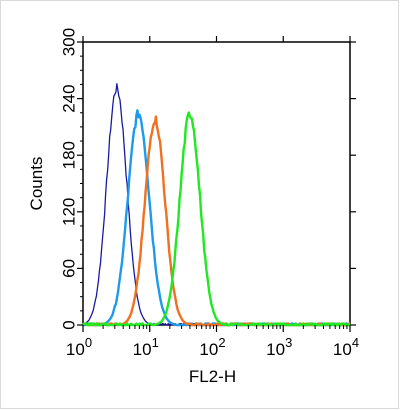 This screenshot has height=410, width=400. Describe the element at coordinates (69, 155) in the screenshot. I see `y-tick-label: 180` at that location.